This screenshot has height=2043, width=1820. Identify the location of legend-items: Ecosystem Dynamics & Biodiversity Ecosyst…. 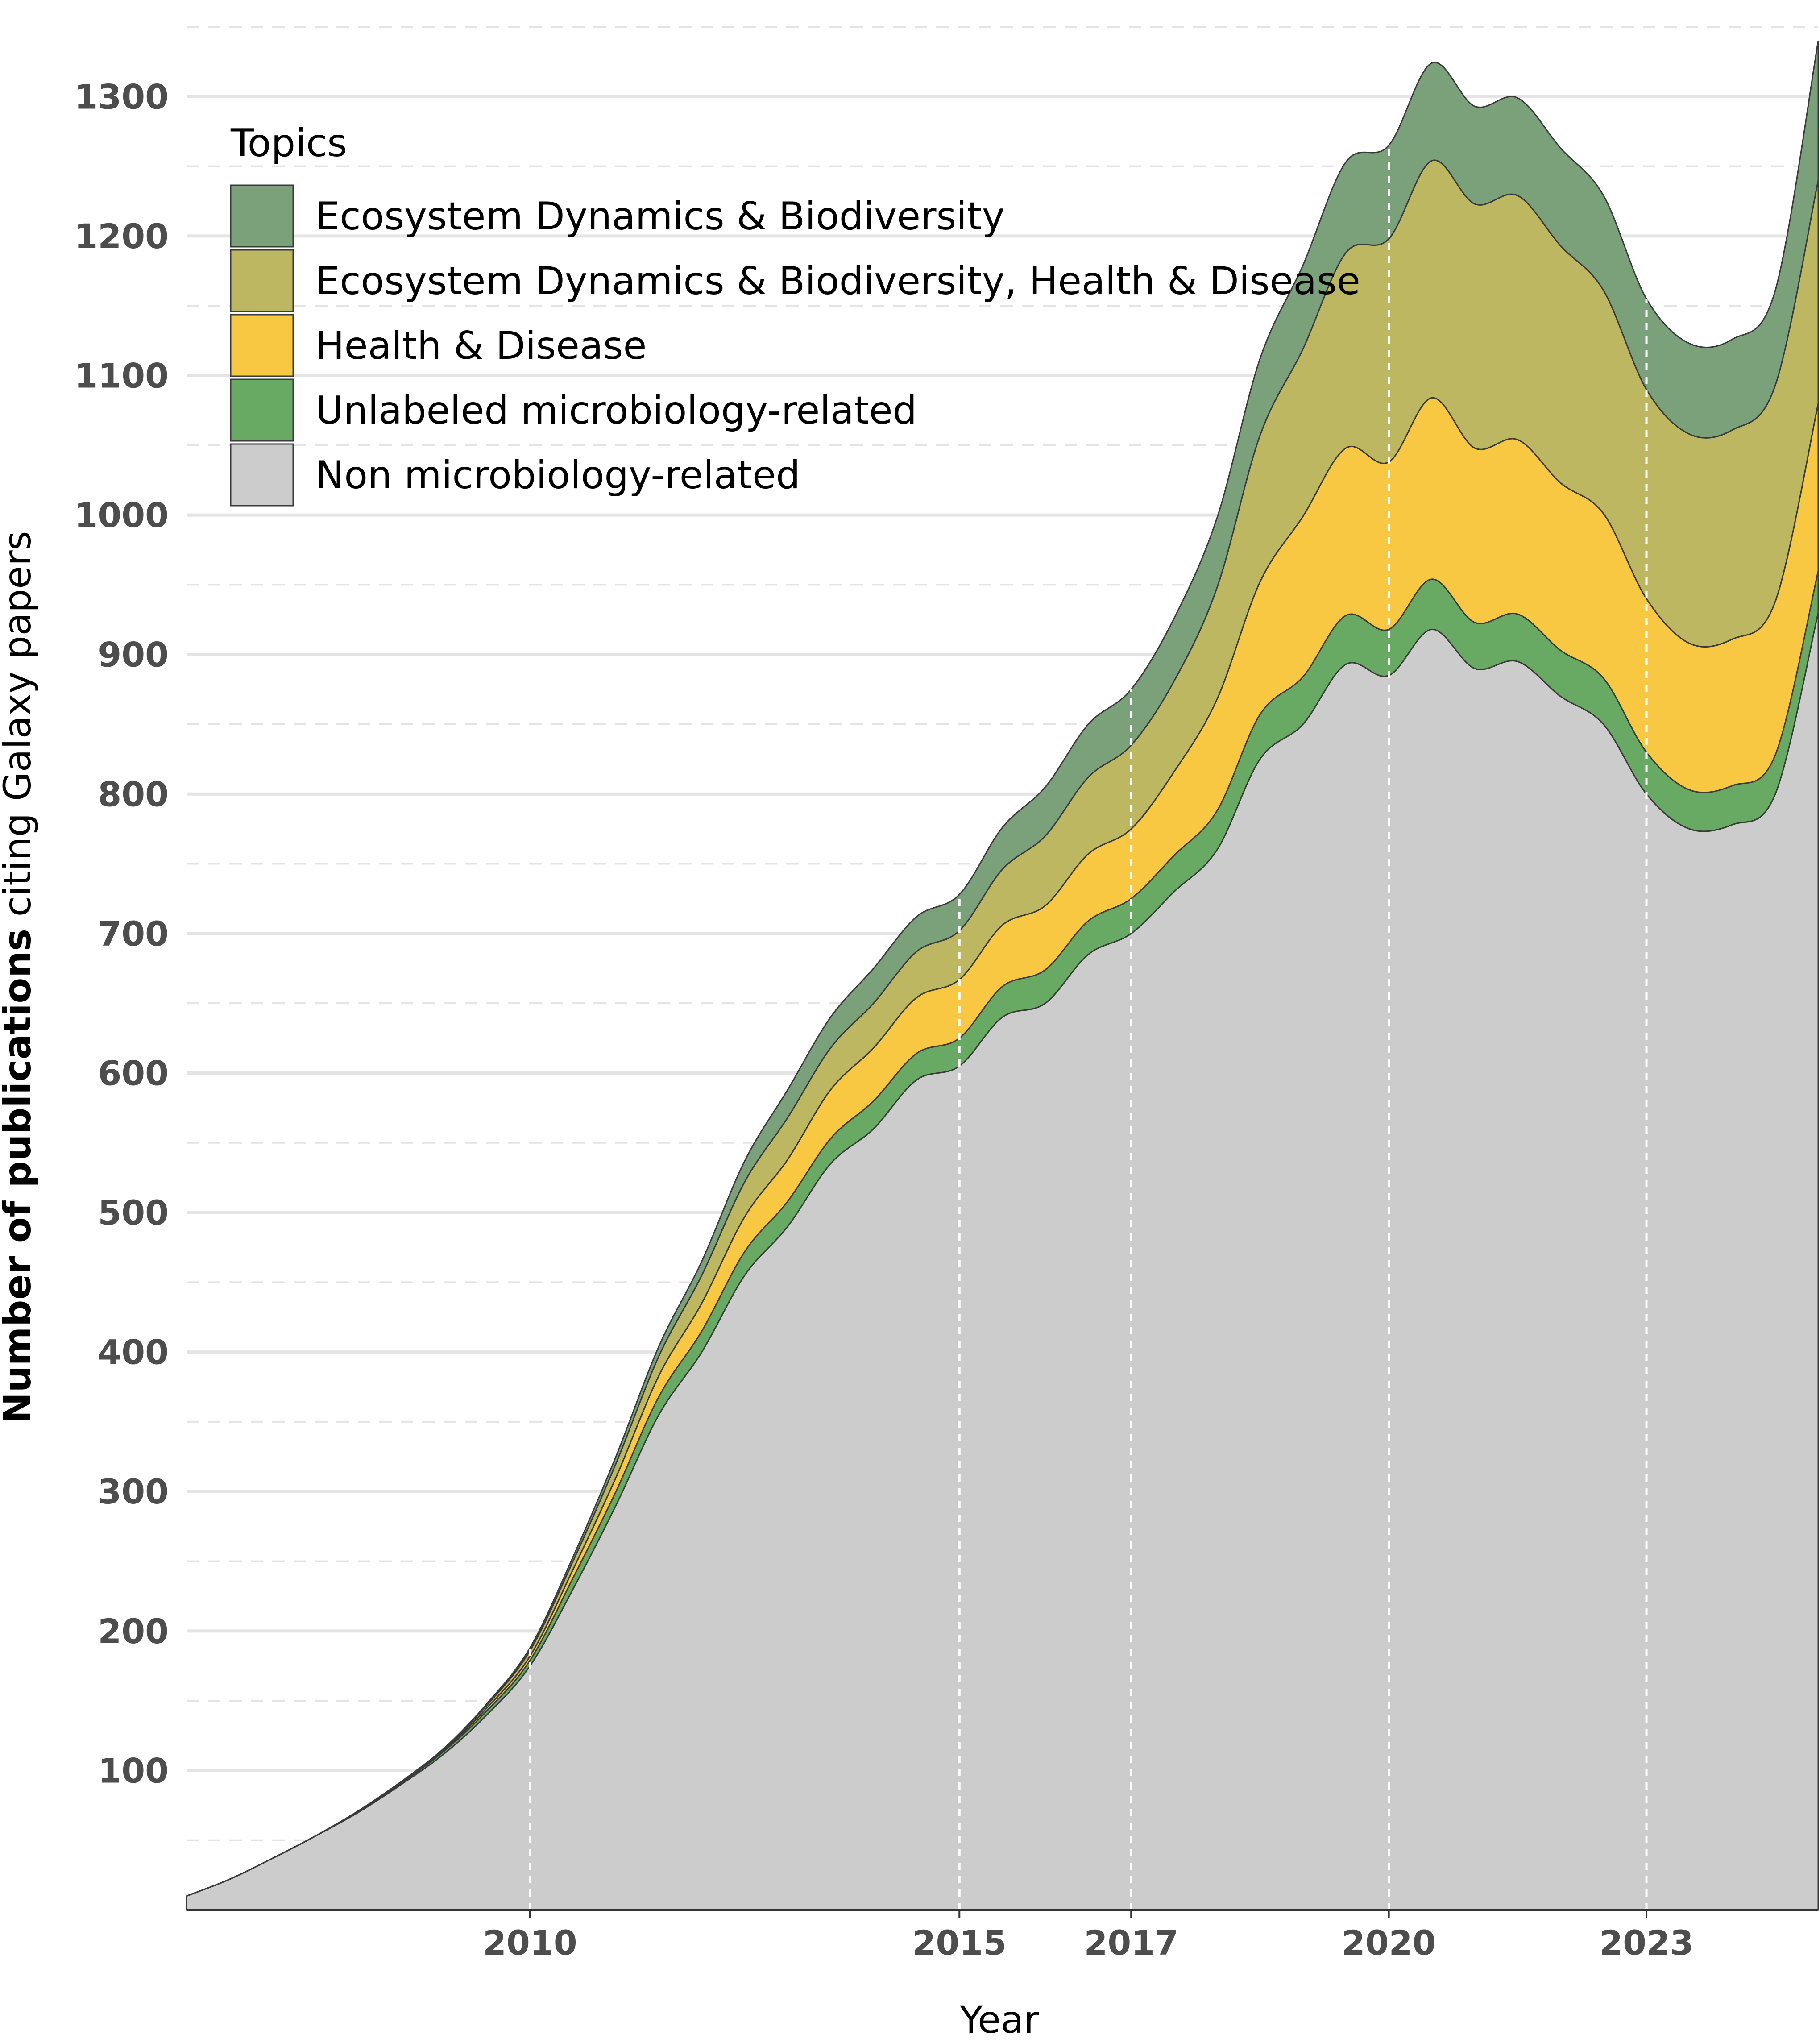
(795, 346).